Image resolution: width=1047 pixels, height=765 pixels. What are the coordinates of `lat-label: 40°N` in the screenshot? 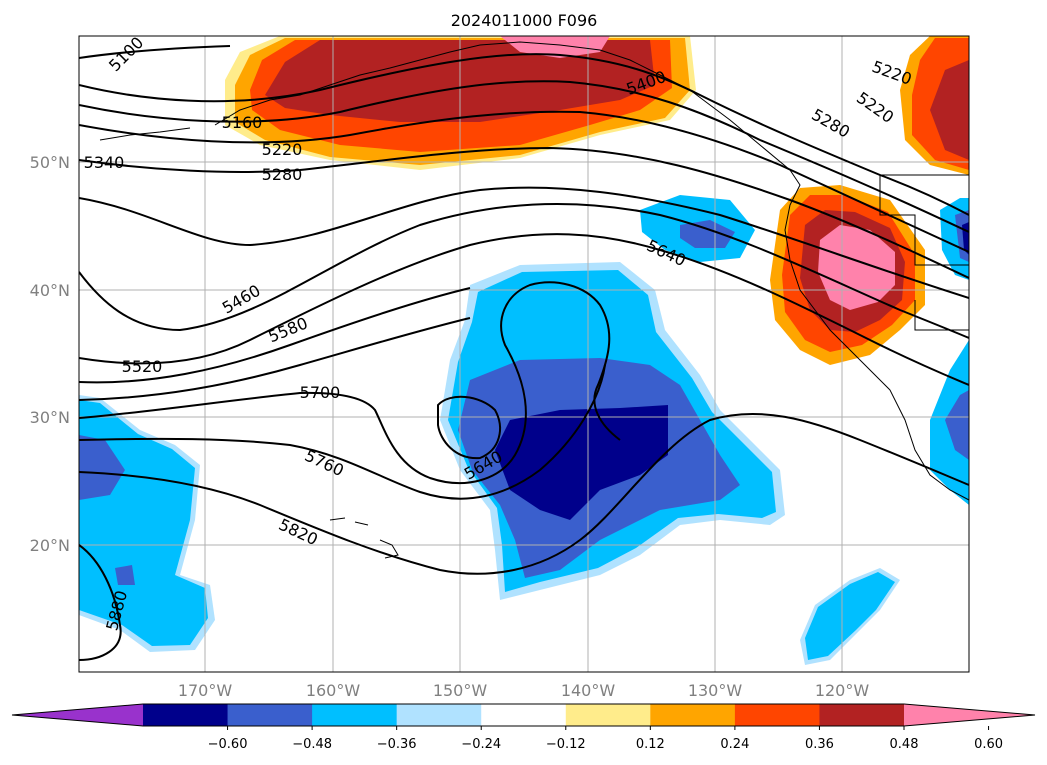 It's located at (50, 290).